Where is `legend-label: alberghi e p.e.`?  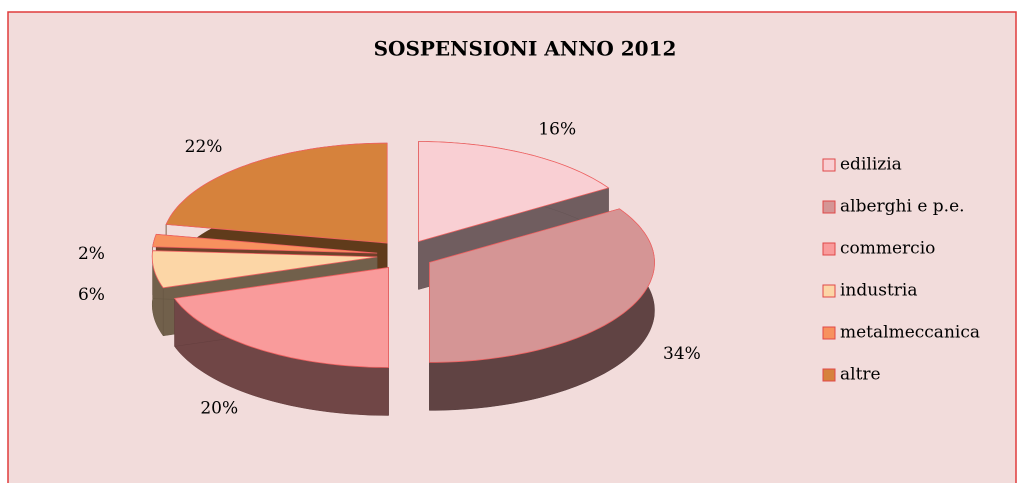
legend-label: alberghi e p.e. is located at coordinates (902, 207).